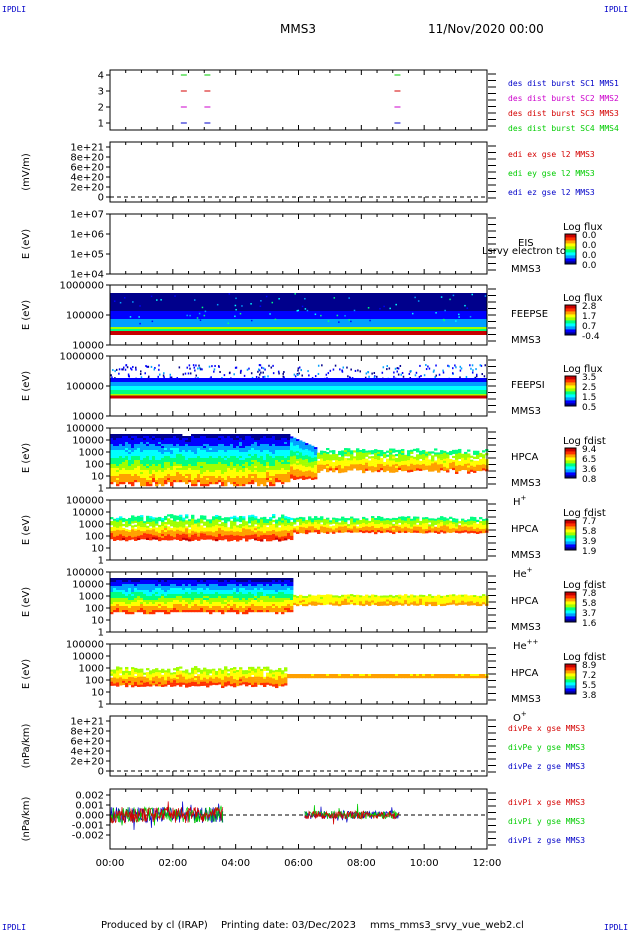 Image resolution: width=630 pixels, height=934 pixels. What do you see at coordinates (88, 417) in the screenshot?
I see `ytick-label: 10000` at bounding box center [88, 417].